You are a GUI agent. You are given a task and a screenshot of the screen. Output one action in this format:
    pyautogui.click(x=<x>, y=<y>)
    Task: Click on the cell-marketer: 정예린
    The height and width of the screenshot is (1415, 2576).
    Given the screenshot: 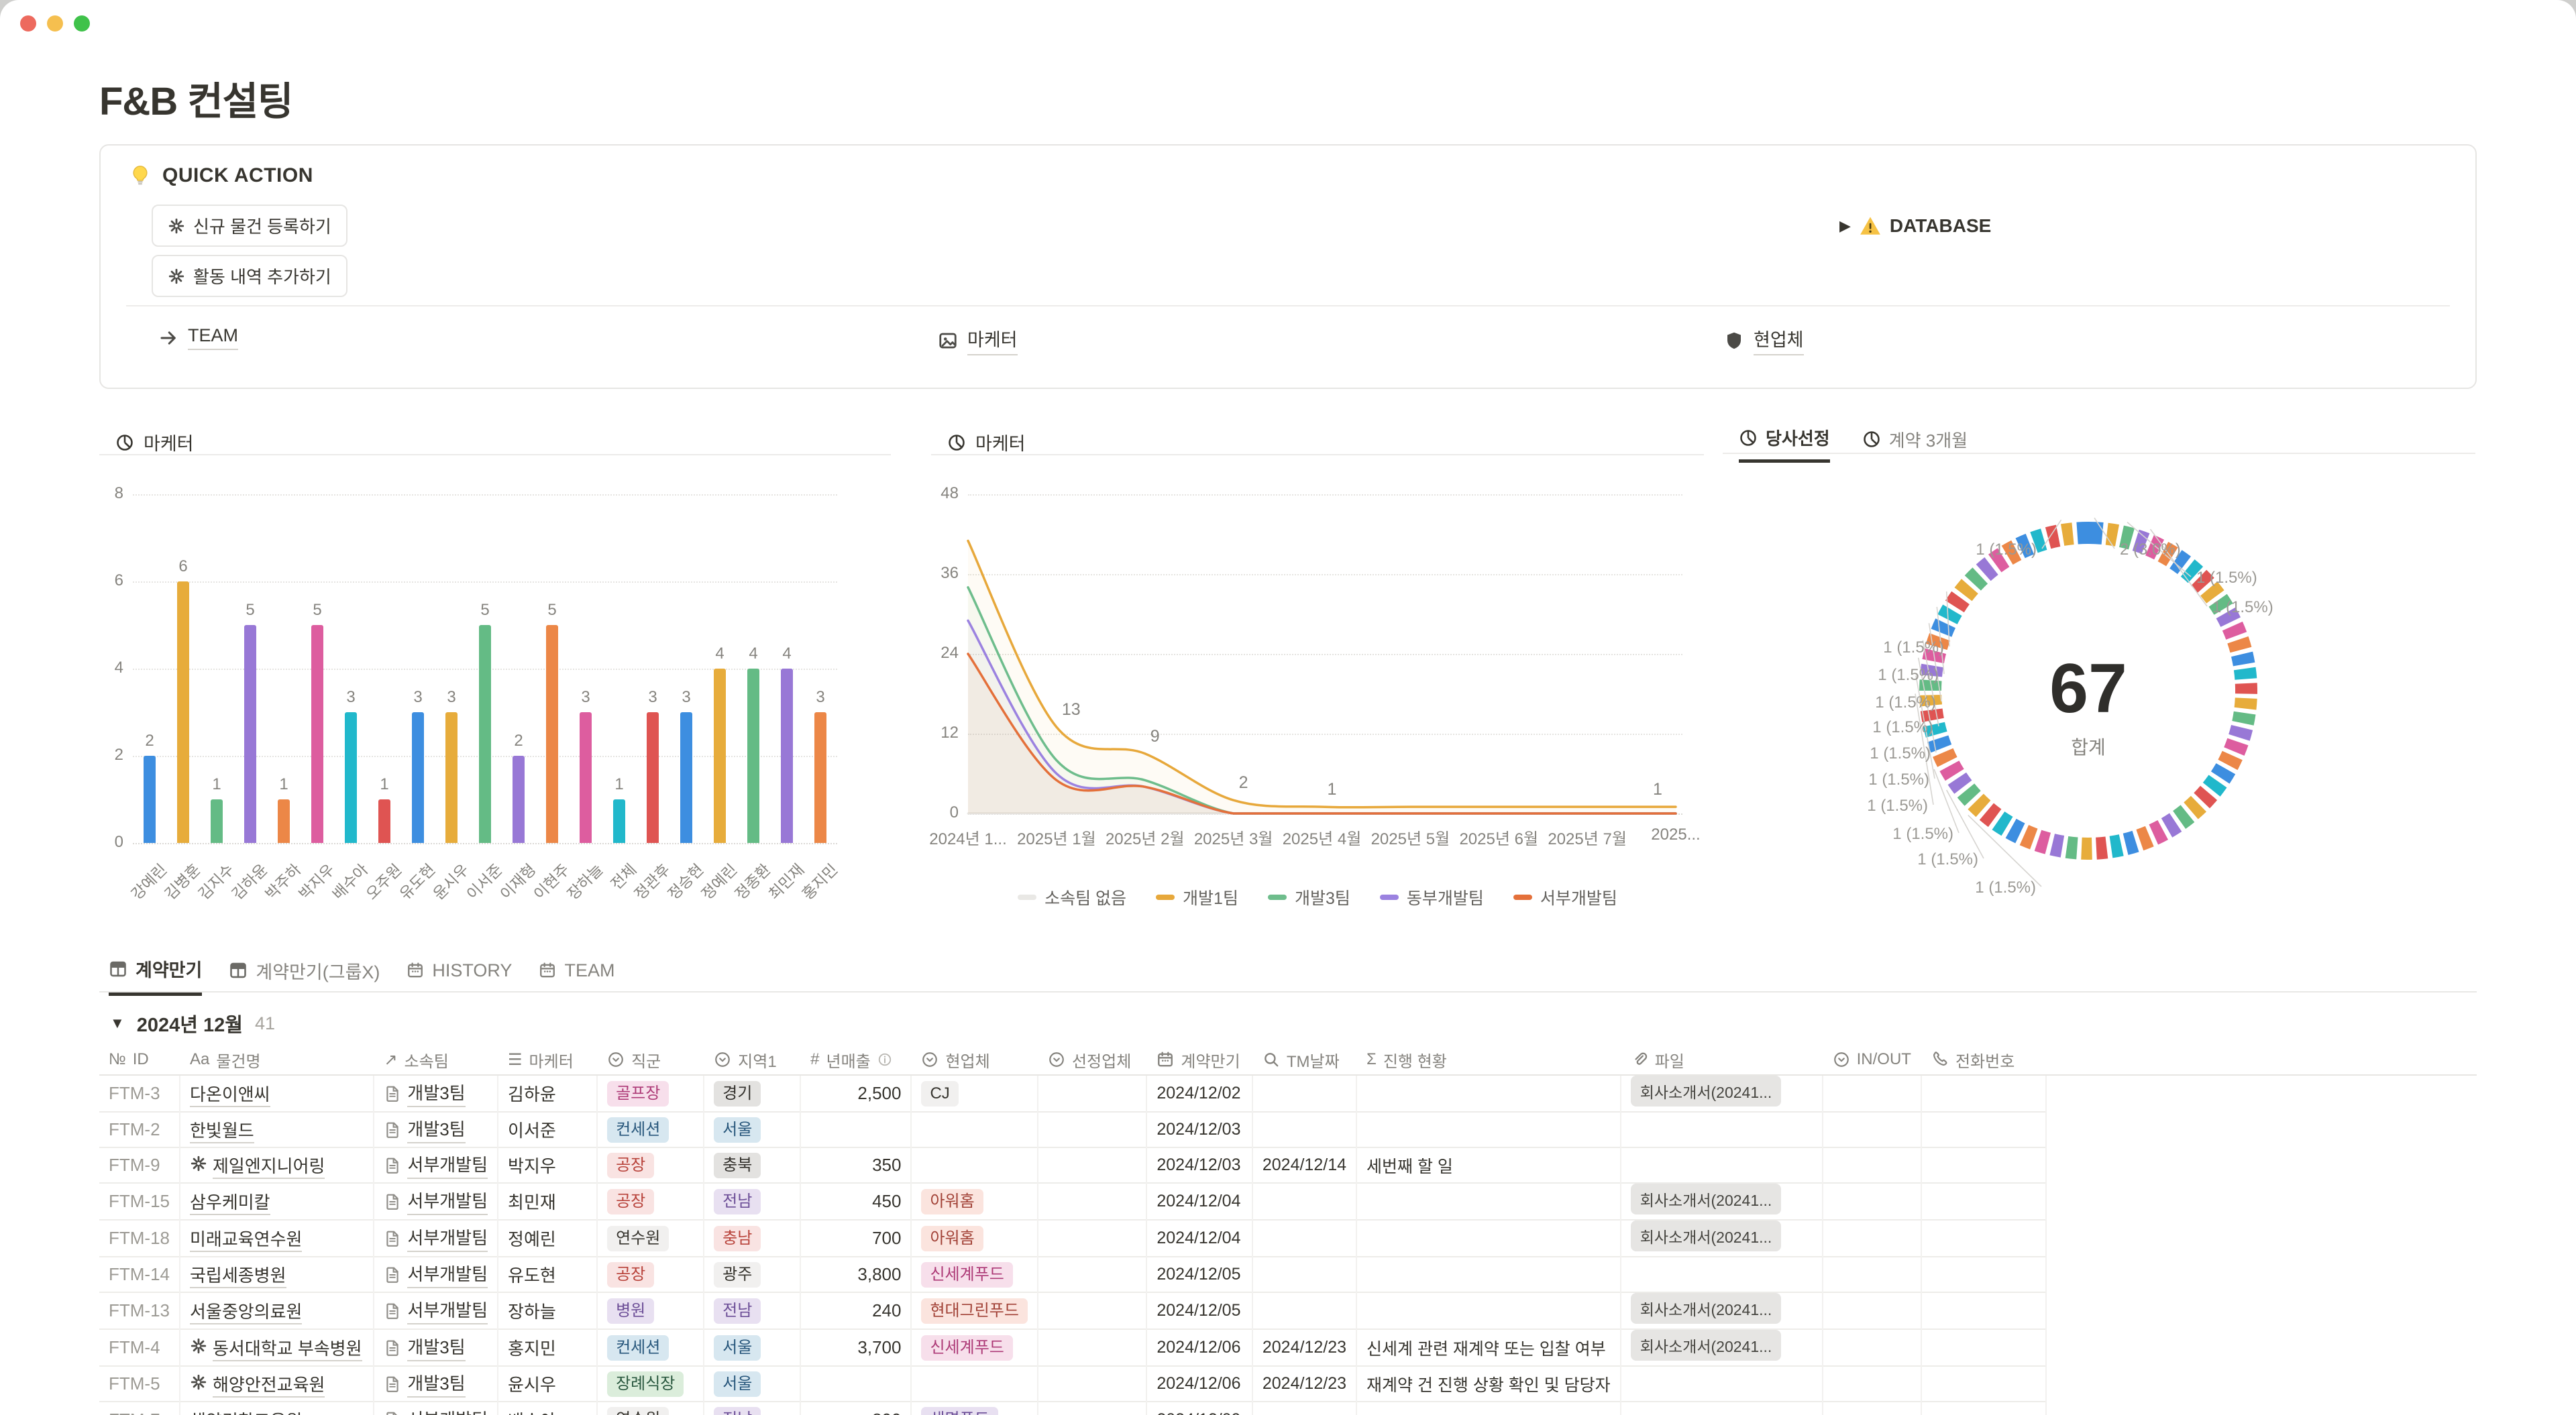 What is the action you would take?
    pyautogui.click(x=548, y=1238)
    